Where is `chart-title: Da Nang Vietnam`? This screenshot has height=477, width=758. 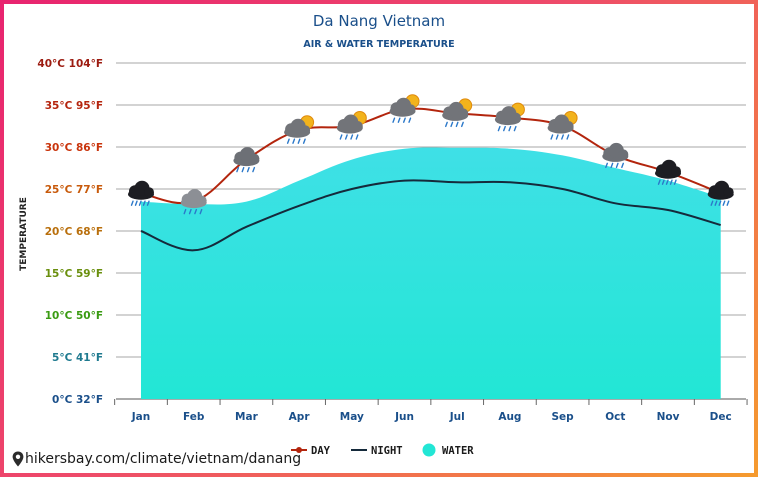 chart-title: Da Nang Vietnam is located at coordinates (379, 21).